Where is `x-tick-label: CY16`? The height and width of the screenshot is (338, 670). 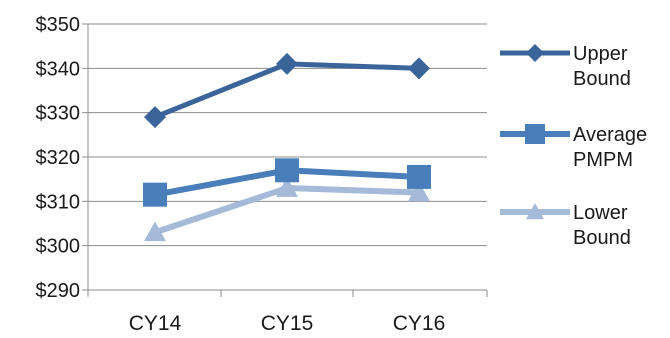
x-tick-label: CY16 is located at coordinates (419, 322).